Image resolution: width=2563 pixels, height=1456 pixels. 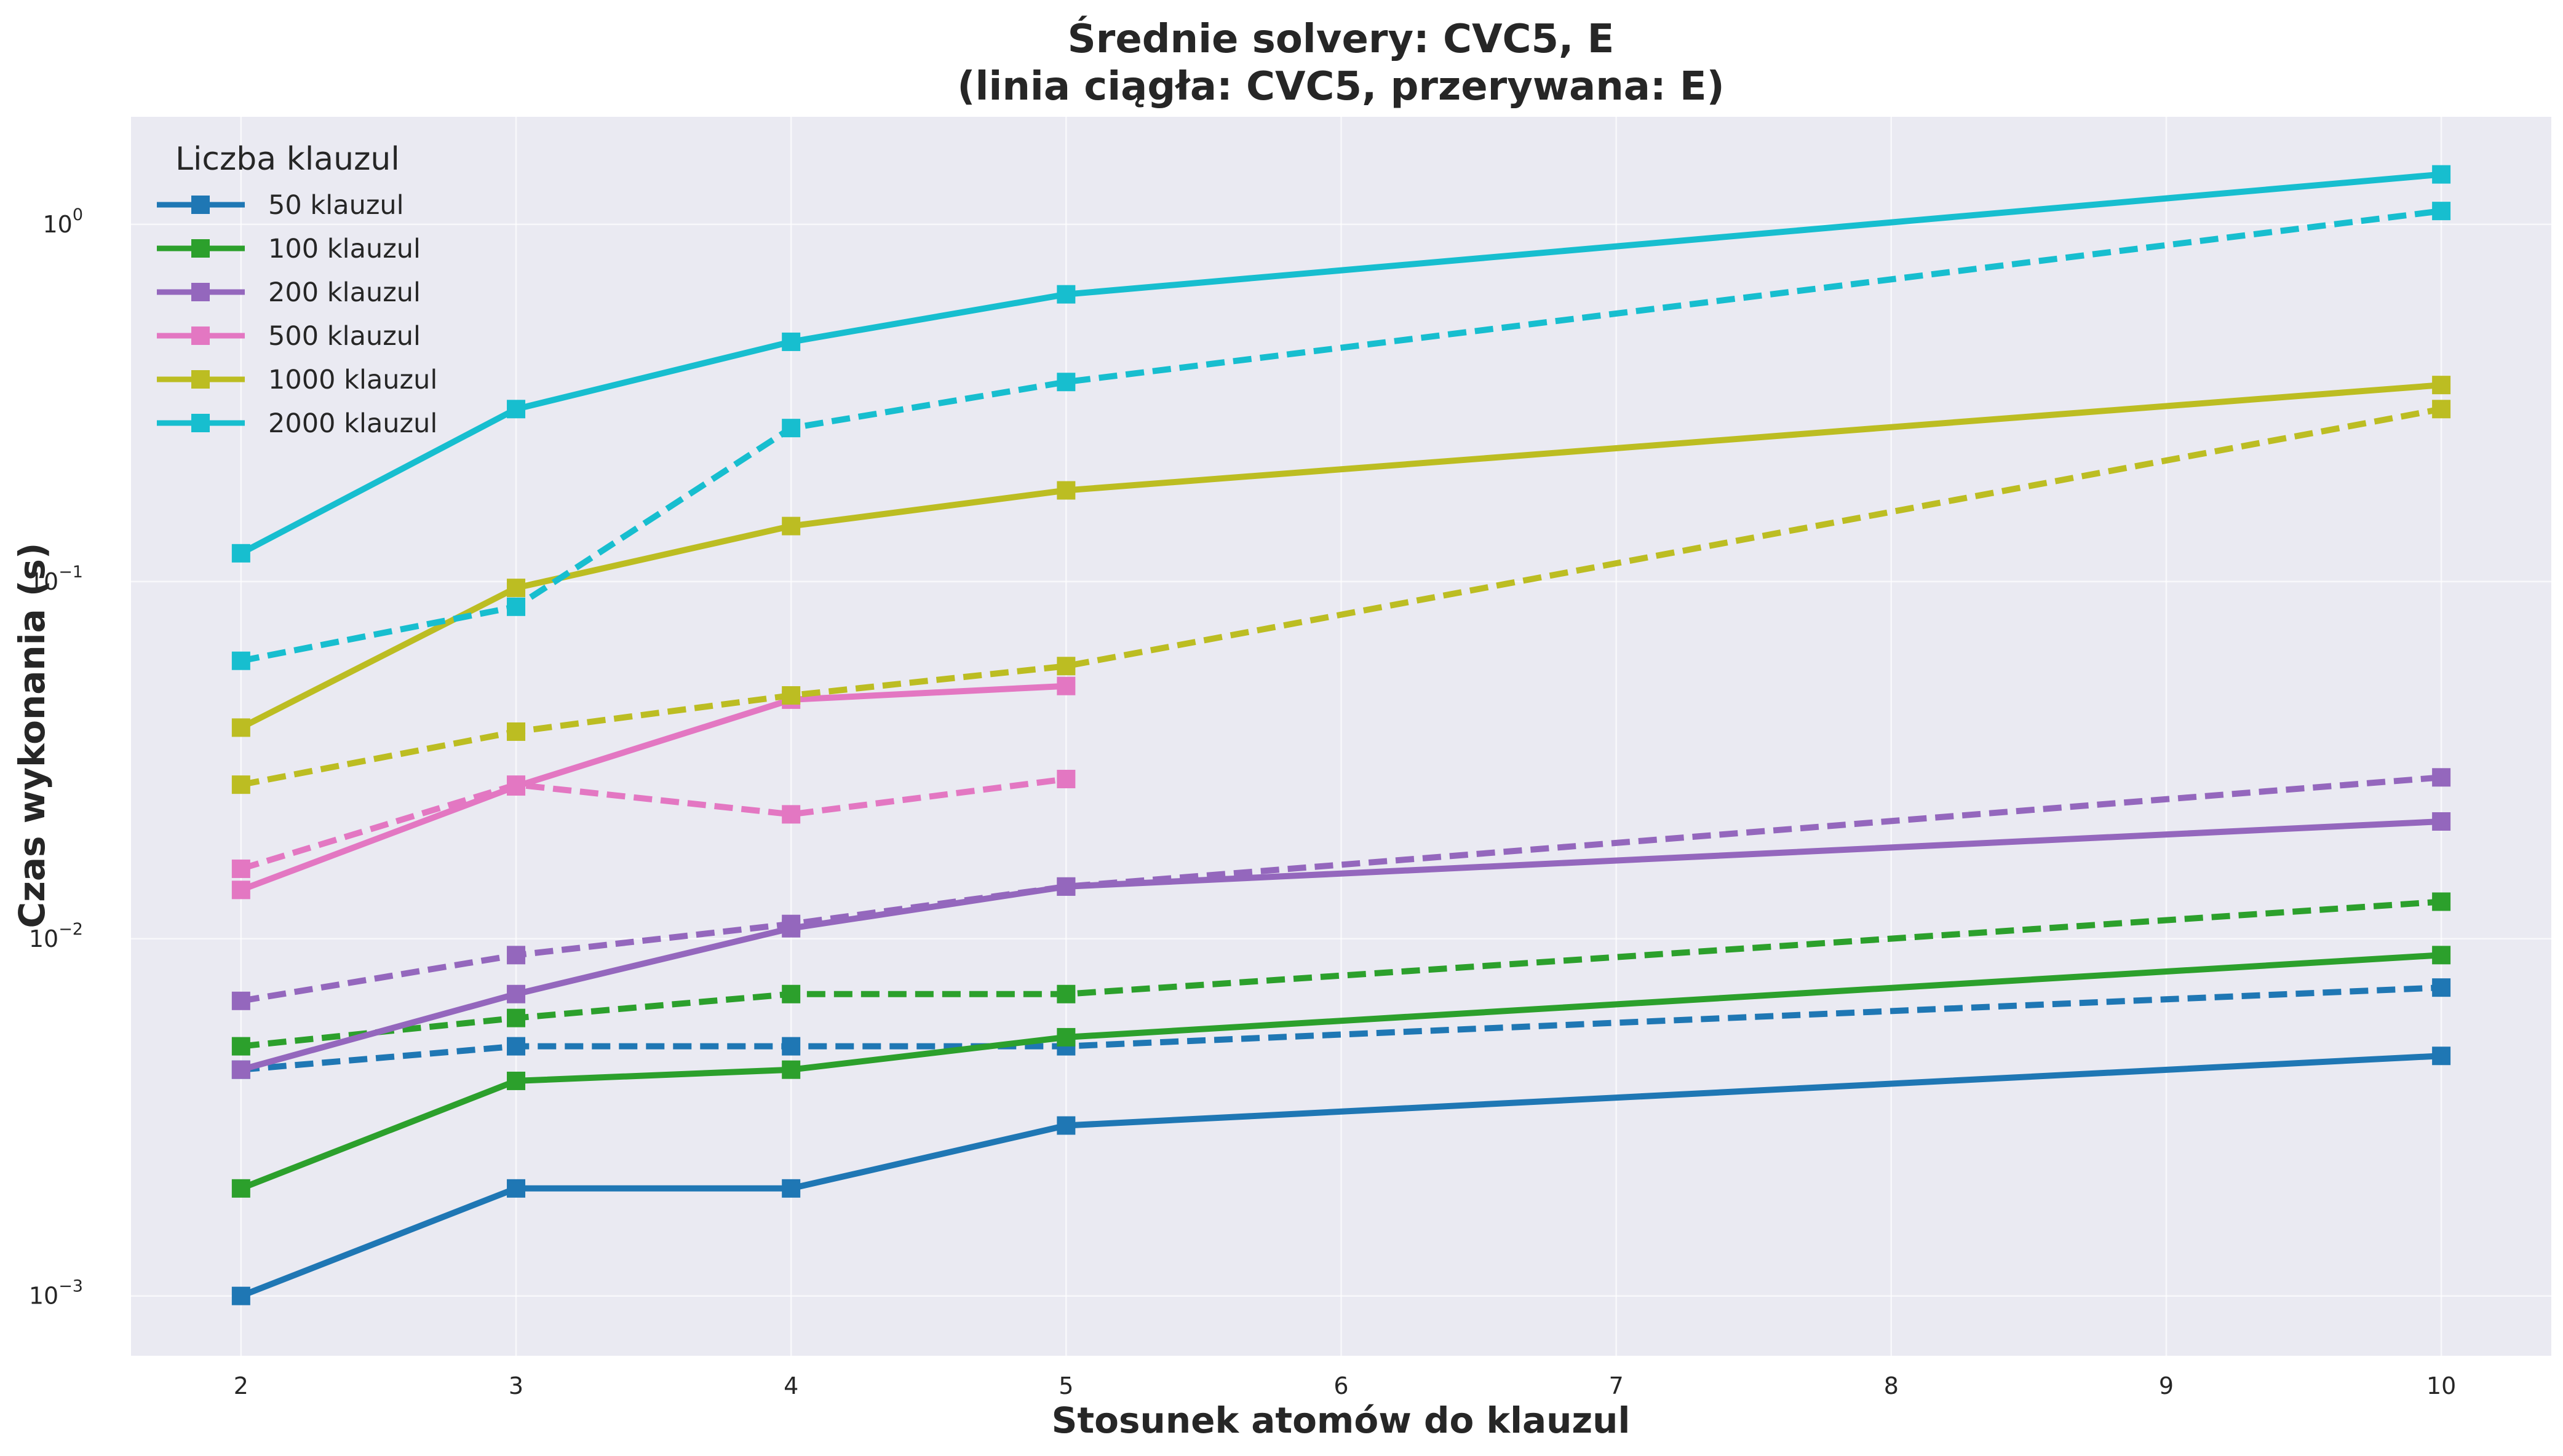 What do you see at coordinates (352, 423) in the screenshot?
I see `legend-label: 2000 klauzul` at bounding box center [352, 423].